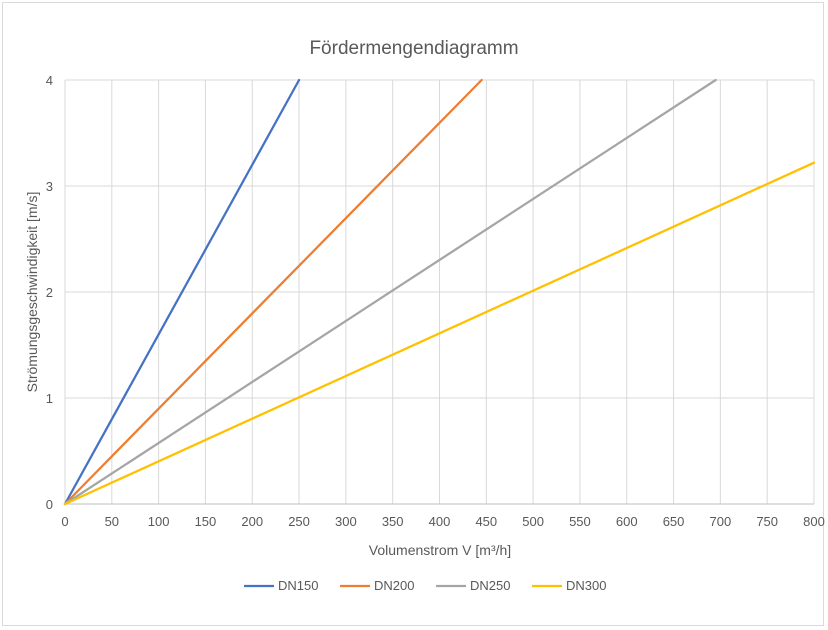 The width and height of the screenshot is (828, 630). Describe the element at coordinates (580, 521) in the screenshot. I see `x-tick-label: 550` at that location.